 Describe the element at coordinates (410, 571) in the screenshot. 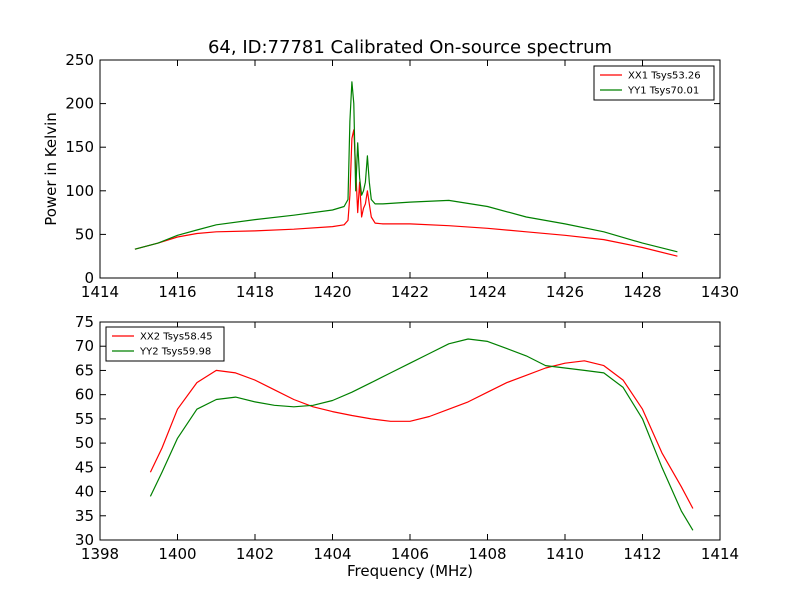

I see `x-axis-label: Frequency (MHz)` at that location.